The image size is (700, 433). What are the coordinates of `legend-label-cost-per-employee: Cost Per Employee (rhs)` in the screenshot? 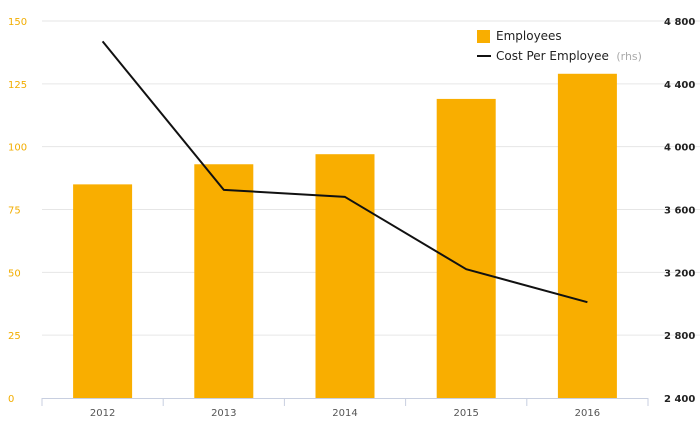 It's located at (569, 55).